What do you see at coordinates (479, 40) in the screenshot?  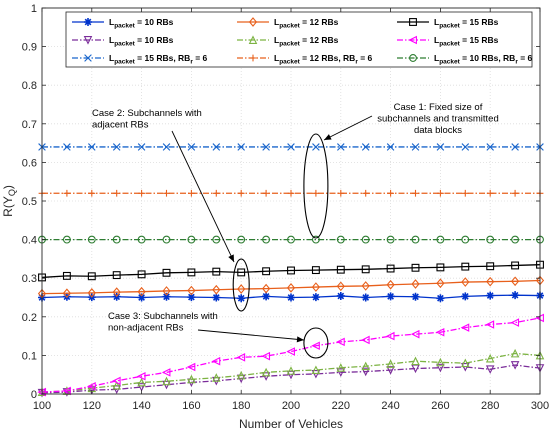 I see `legend-label-rest: = 15 RBs` at bounding box center [479, 40].